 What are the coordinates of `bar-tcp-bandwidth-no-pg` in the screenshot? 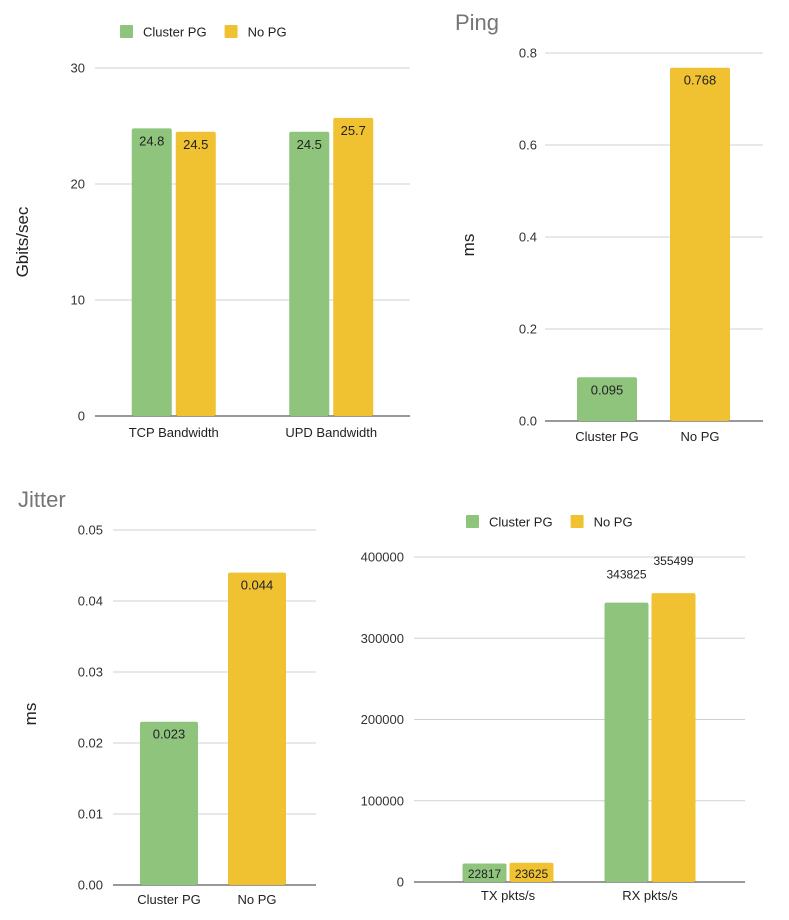 It's located at (195, 274).